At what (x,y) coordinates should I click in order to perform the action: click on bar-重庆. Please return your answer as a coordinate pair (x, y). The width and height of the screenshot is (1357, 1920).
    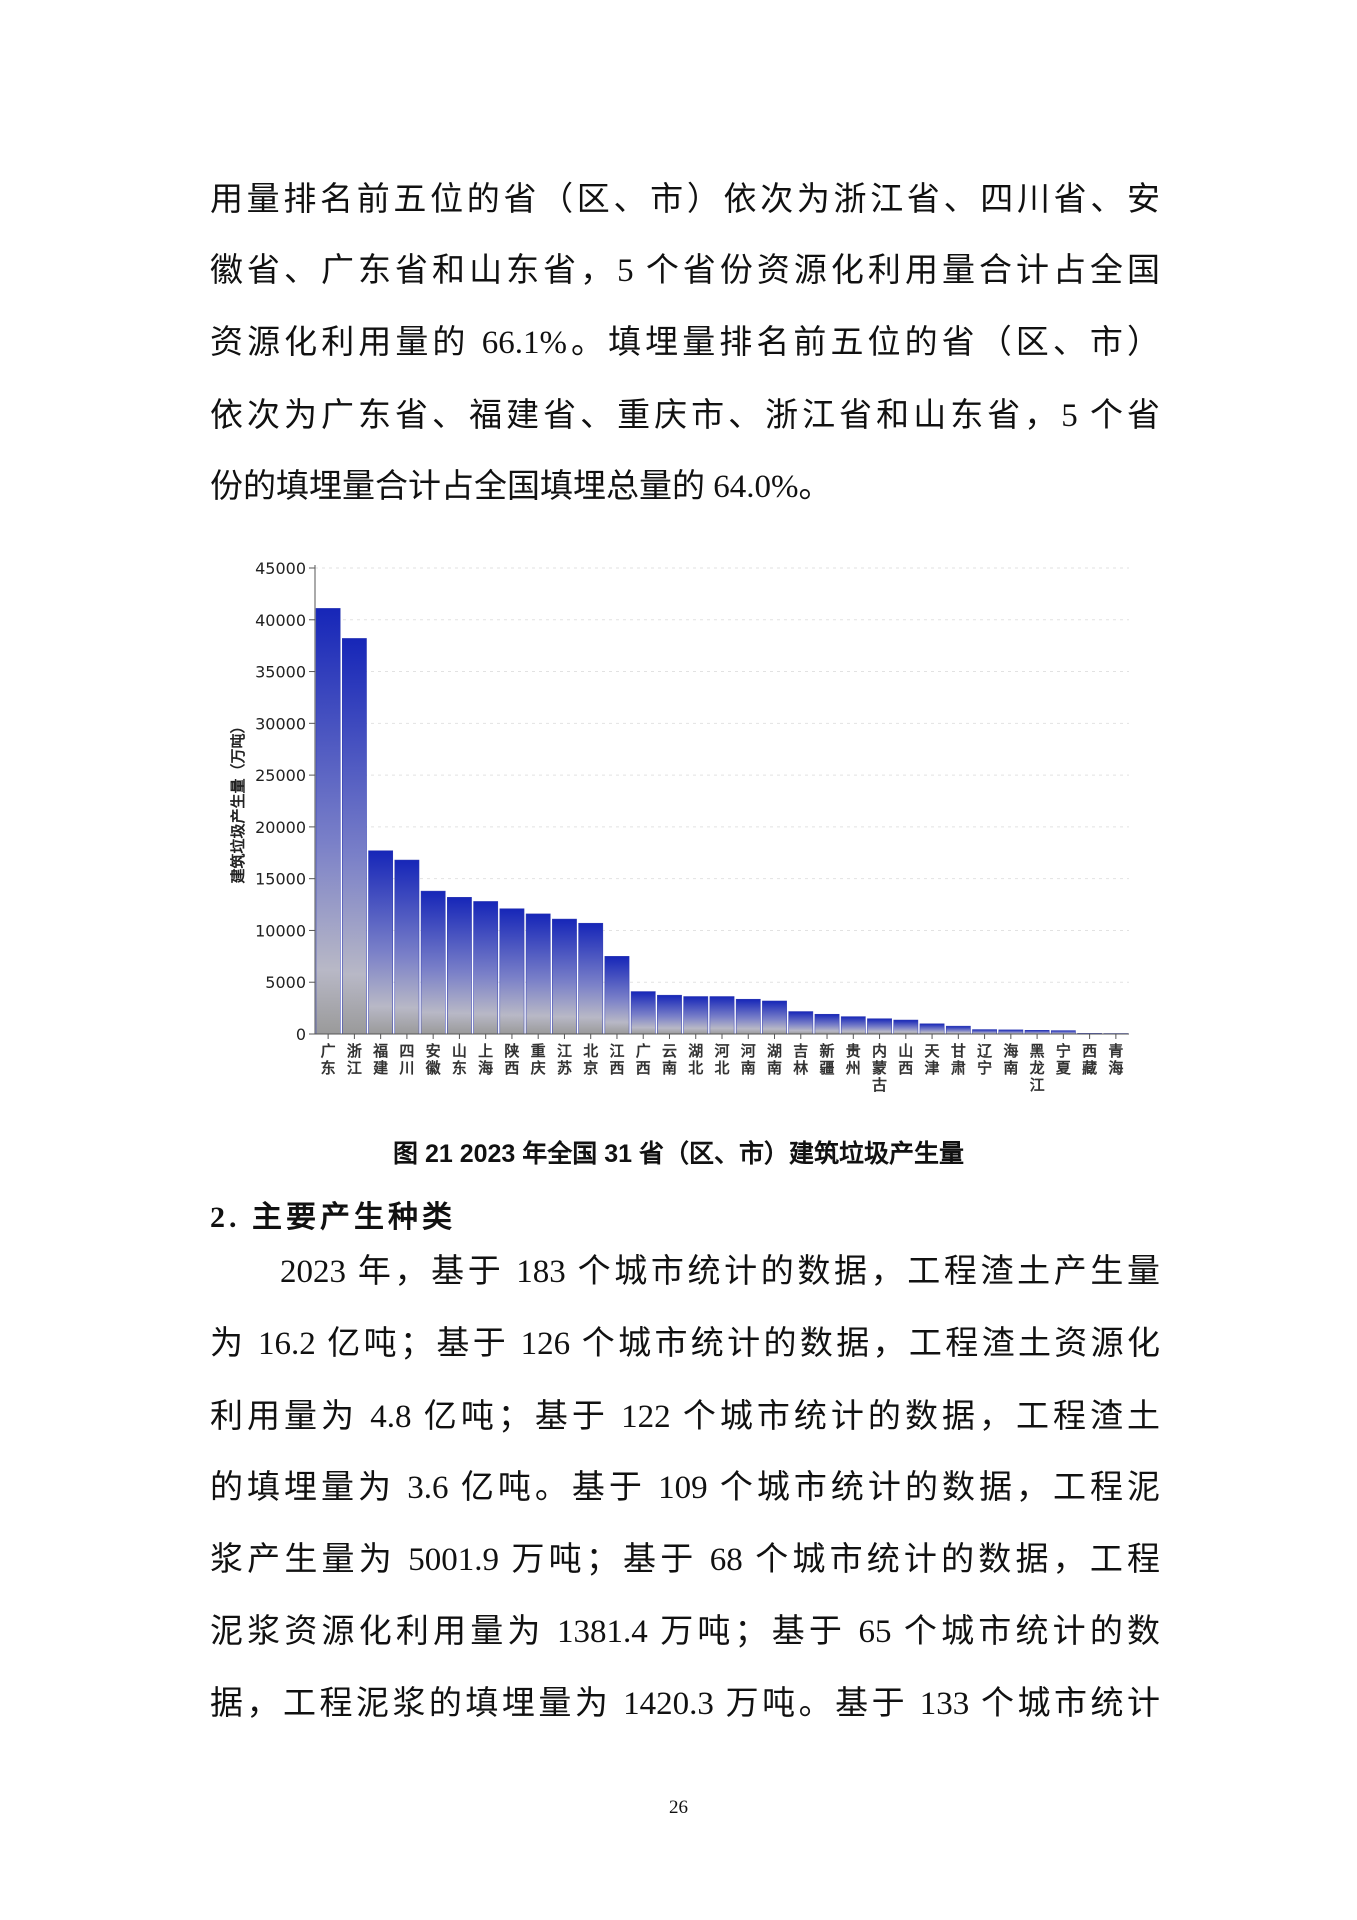
    Looking at the image, I should click on (538, 974).